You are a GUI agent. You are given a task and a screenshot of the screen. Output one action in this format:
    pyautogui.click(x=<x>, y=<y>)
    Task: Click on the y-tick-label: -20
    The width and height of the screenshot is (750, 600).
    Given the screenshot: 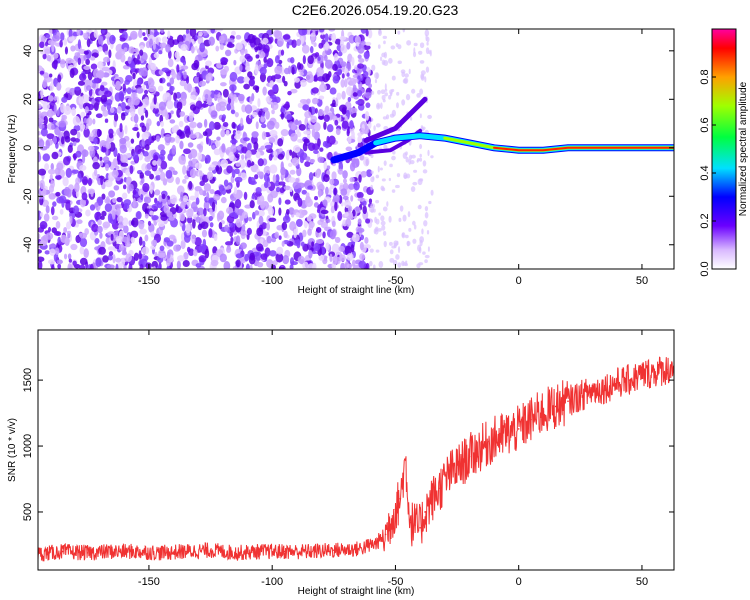 What is the action you would take?
    pyautogui.click(x=28, y=196)
    